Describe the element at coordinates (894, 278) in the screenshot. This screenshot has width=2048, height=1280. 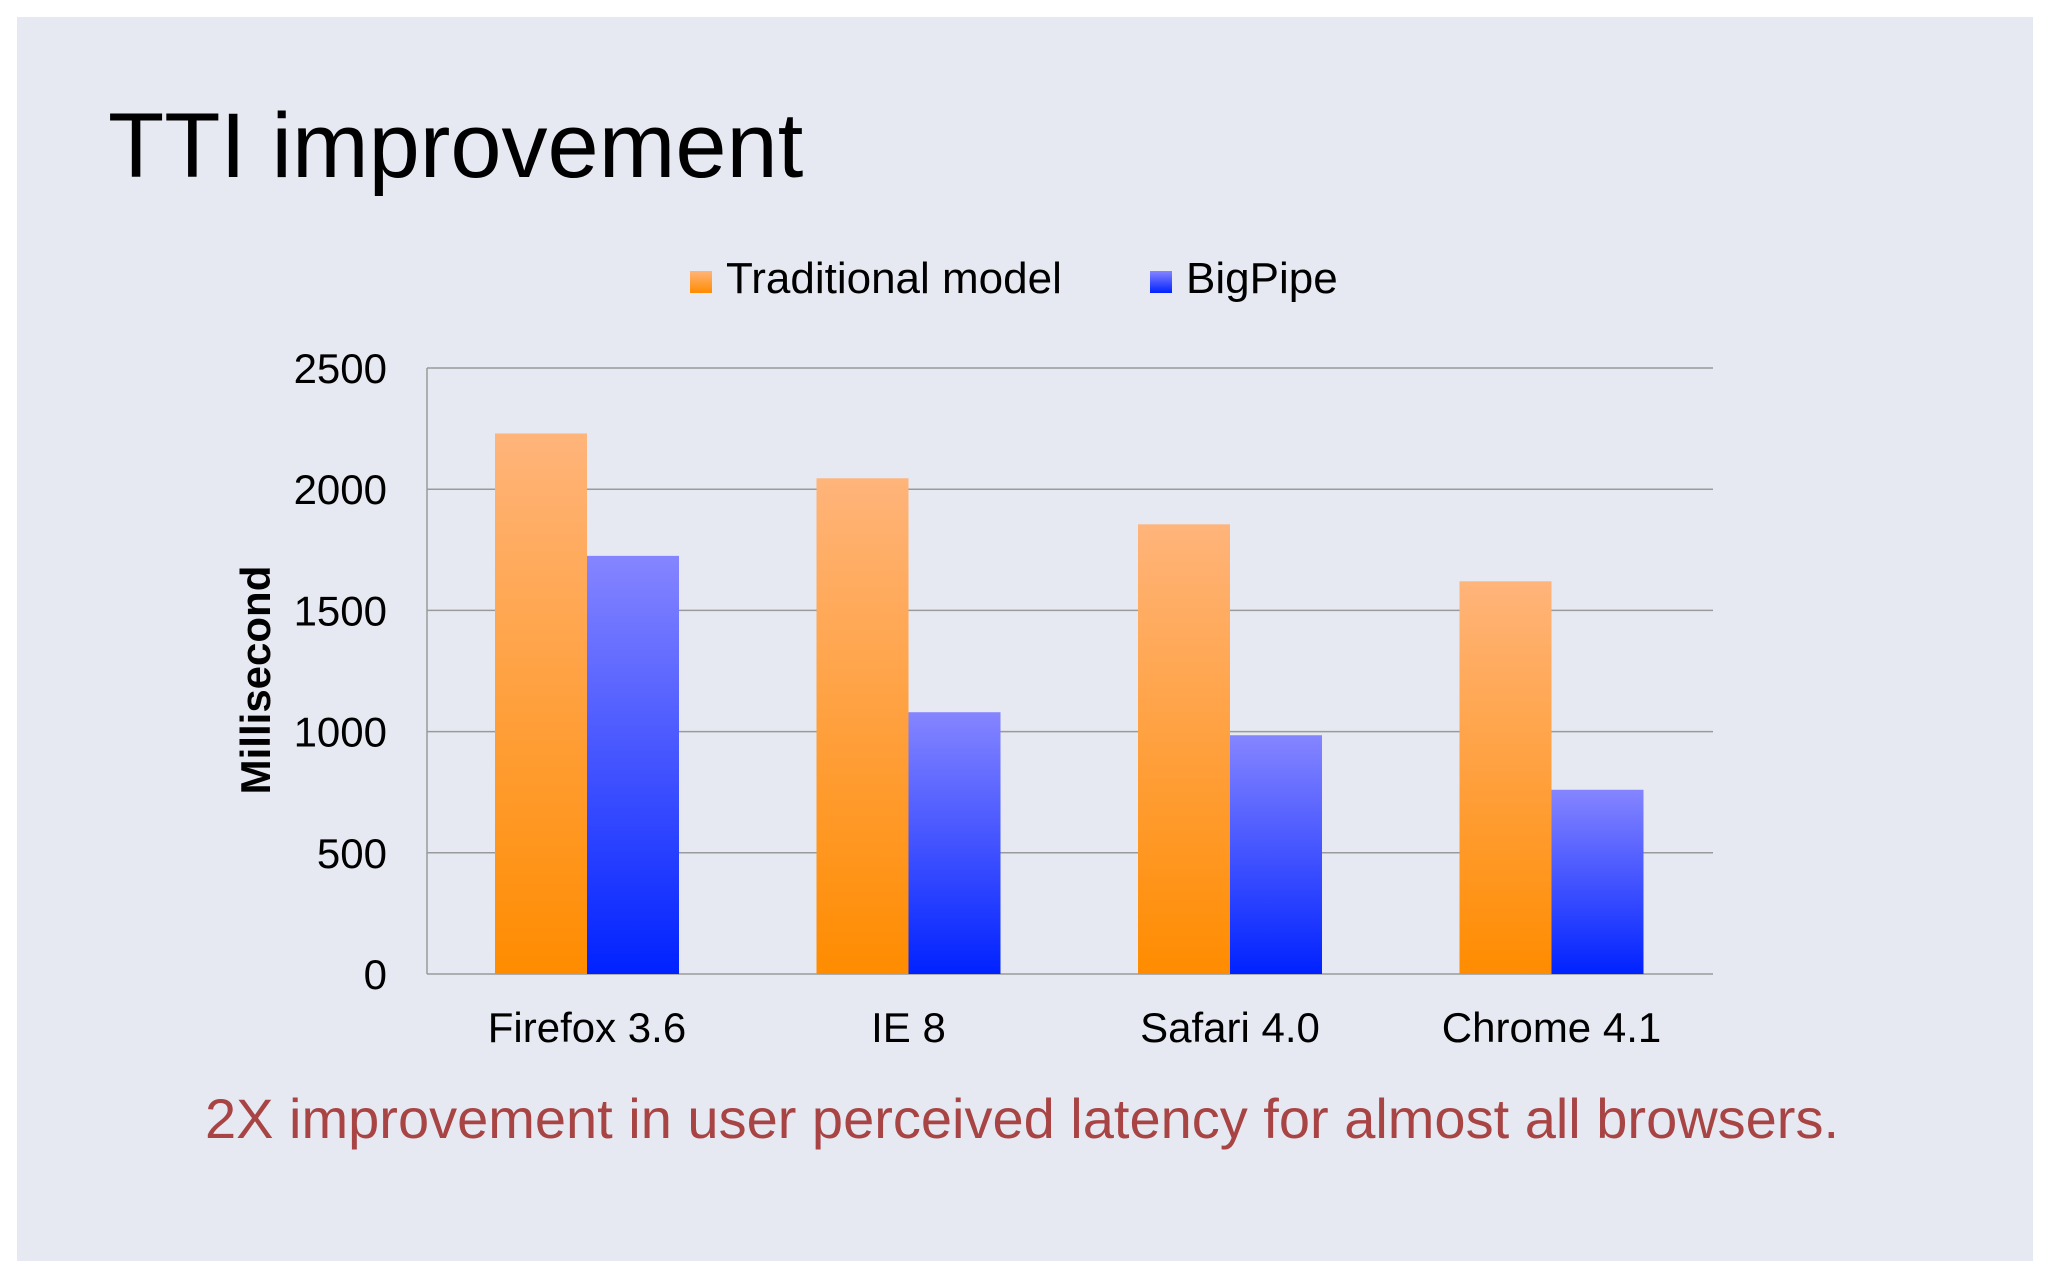
I see `legend-label: Traditional model` at that location.